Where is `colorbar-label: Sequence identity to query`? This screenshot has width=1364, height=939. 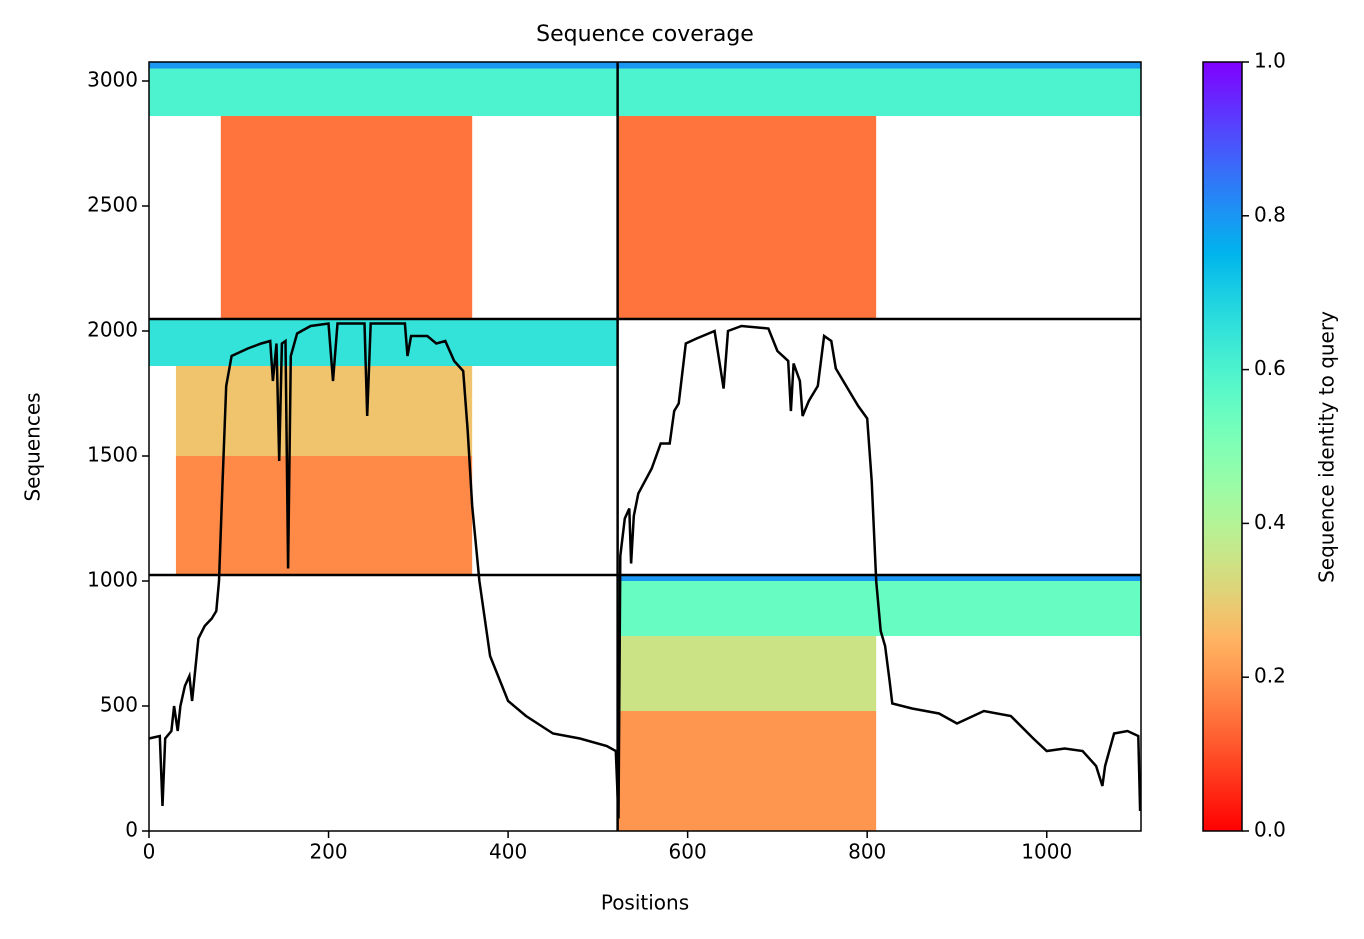 colorbar-label: Sequence identity to query is located at coordinates (1327, 447).